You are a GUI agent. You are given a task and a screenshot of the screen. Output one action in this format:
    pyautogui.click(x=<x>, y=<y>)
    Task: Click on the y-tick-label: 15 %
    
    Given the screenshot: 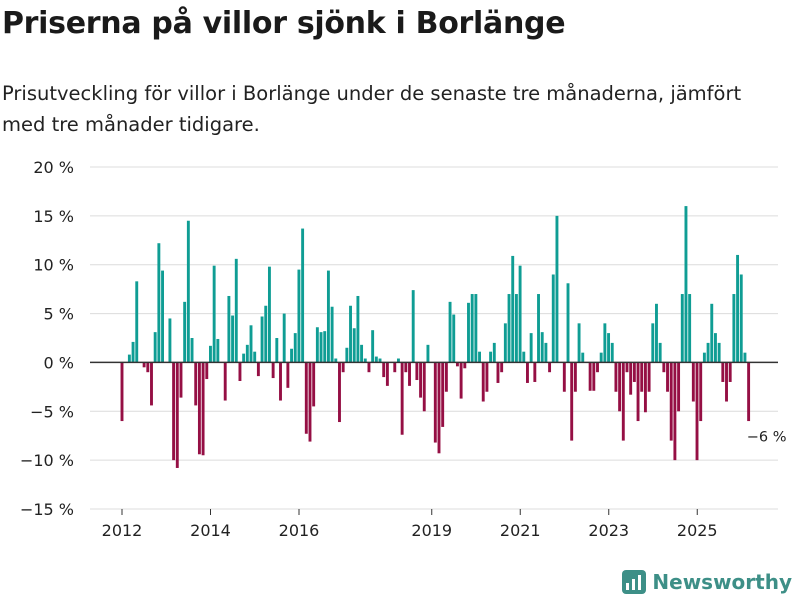 What is the action you would take?
    pyautogui.click(x=53, y=216)
    